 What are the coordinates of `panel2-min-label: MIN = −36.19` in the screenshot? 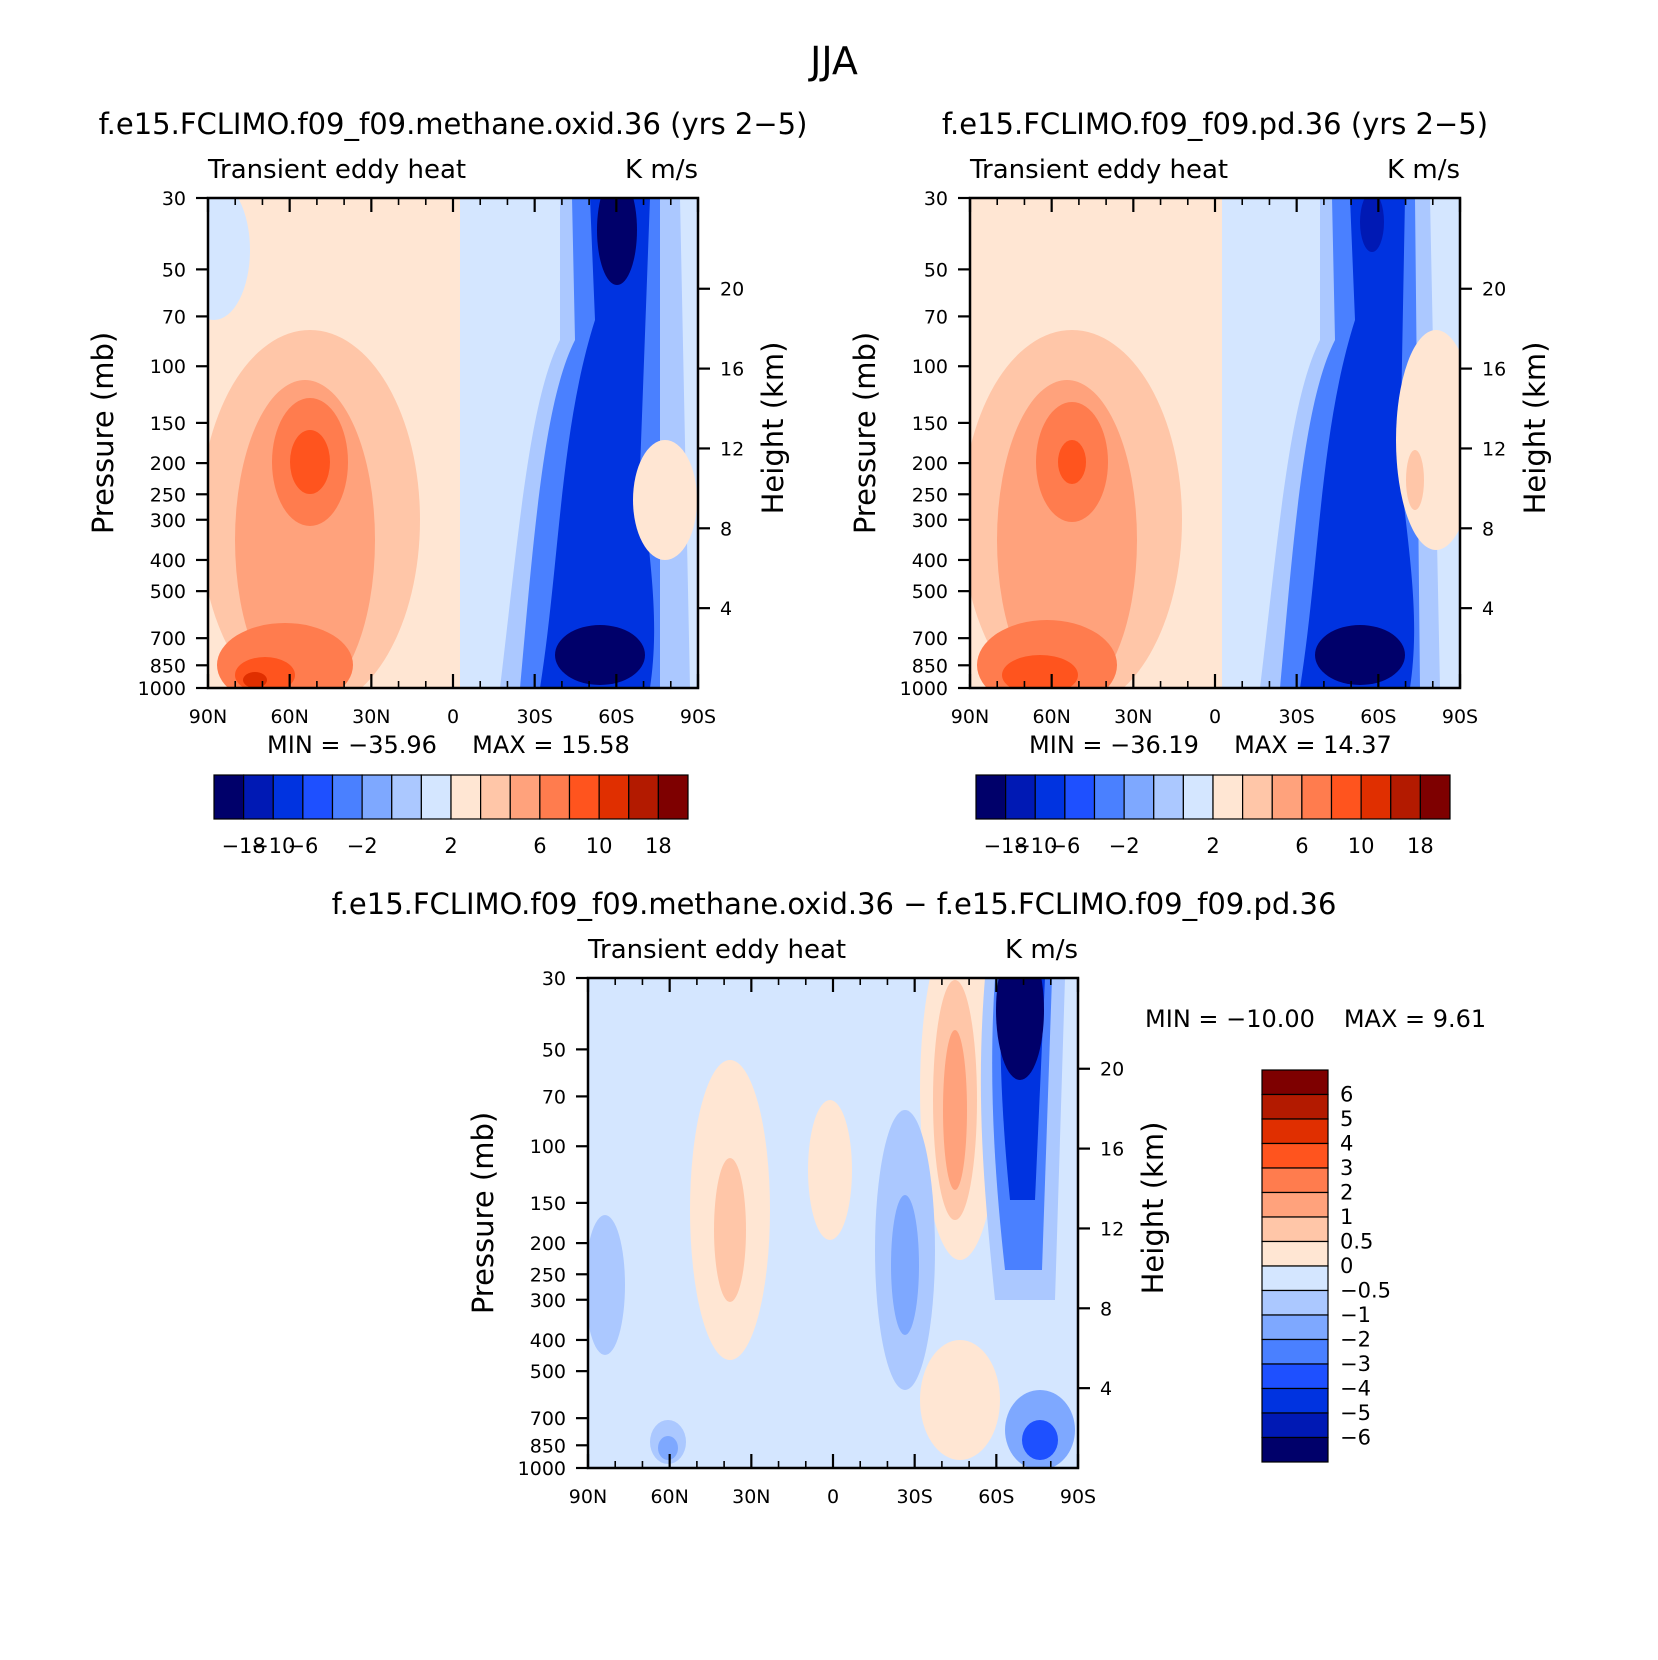 It's located at (1114, 745).